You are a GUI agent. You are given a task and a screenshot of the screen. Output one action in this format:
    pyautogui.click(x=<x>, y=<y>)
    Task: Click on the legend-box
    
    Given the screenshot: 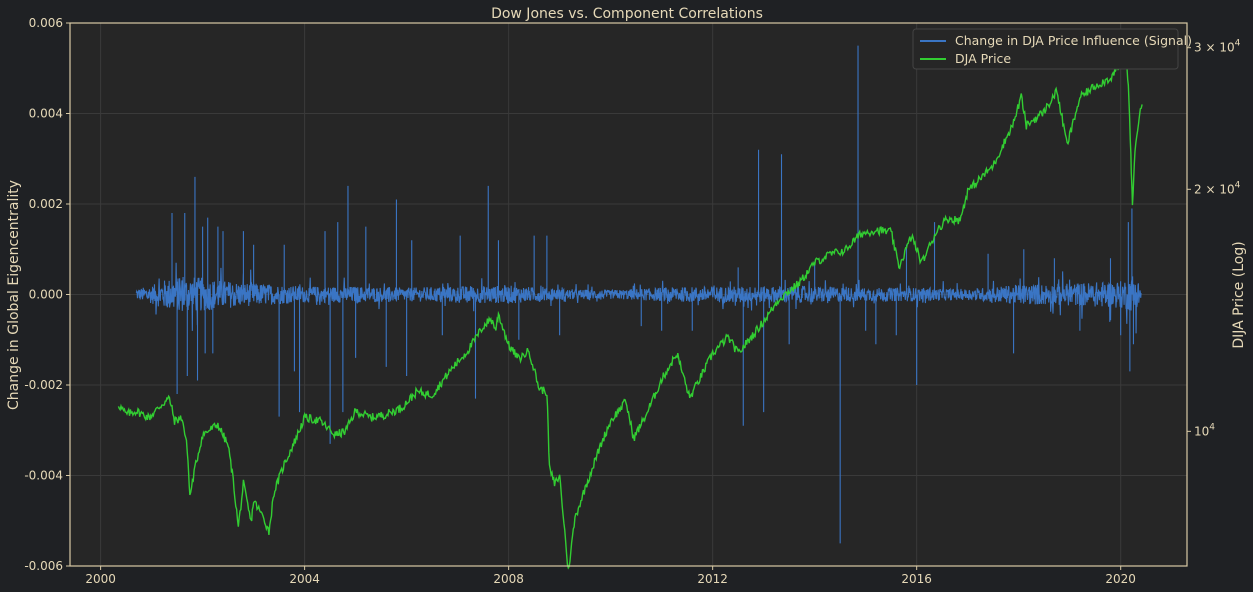 What is the action you would take?
    pyautogui.click(x=1045, y=49)
    